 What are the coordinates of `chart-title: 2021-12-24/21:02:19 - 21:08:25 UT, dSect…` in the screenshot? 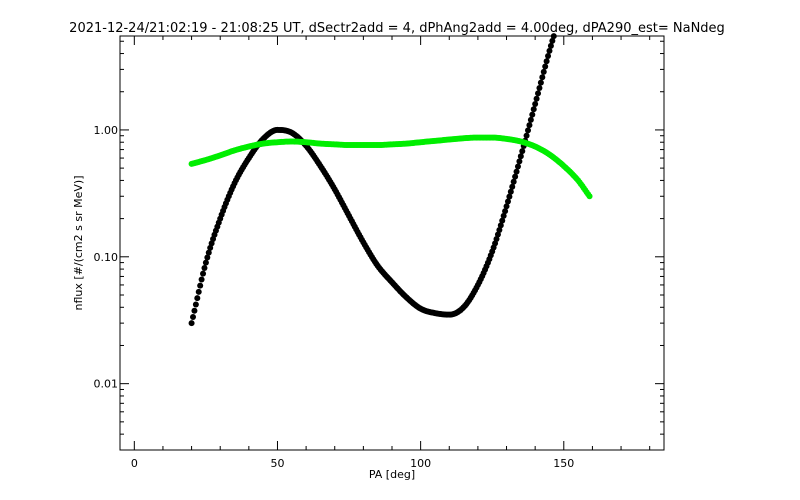 It's located at (397, 28).